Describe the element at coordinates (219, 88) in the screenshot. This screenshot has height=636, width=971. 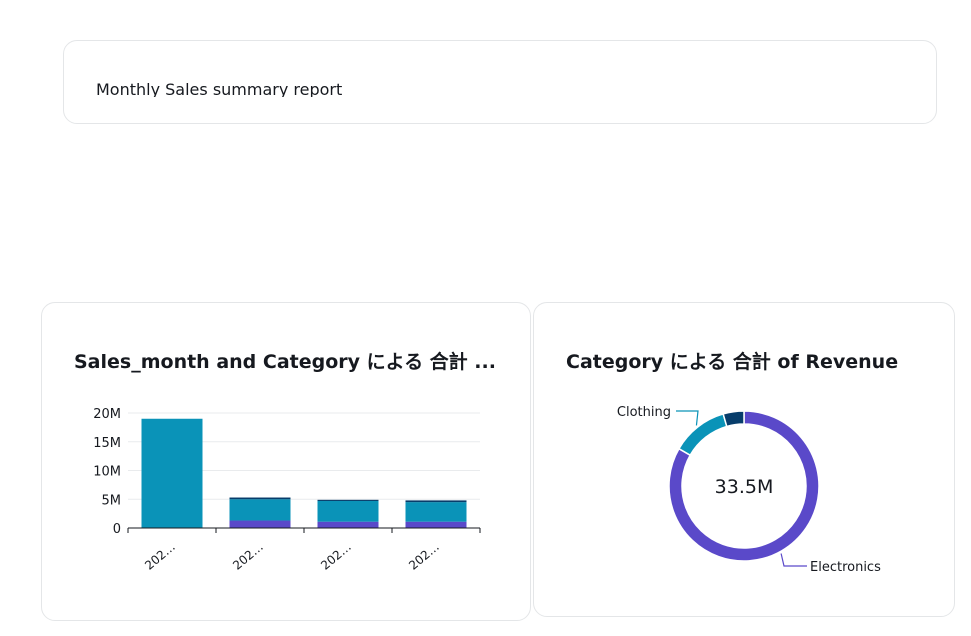
I see `report-text: Monthly Sales summary report` at that location.